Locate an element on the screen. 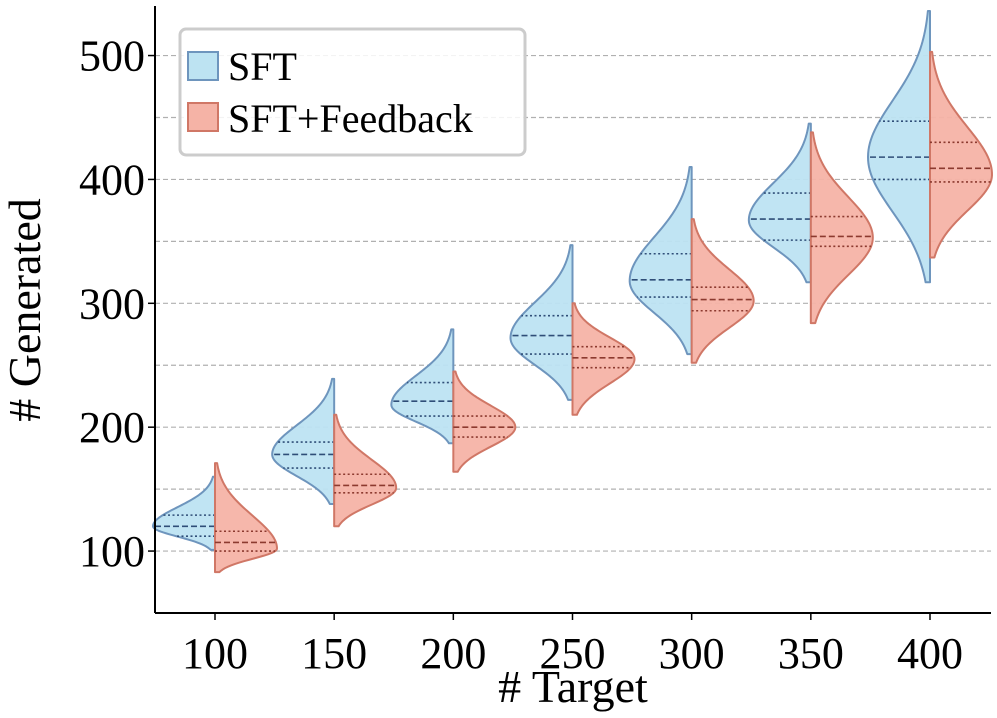 This screenshot has width=997, height=718. x-tick-label: 300 is located at coordinates (692, 653).